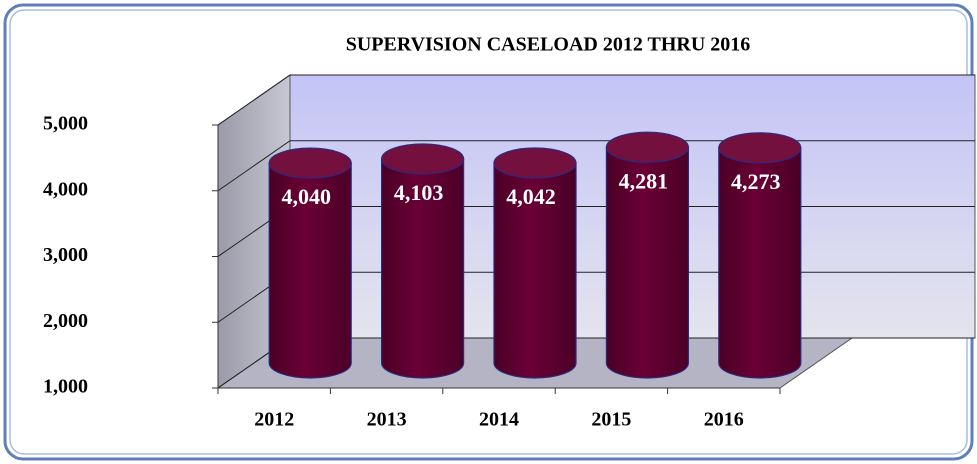 This screenshot has width=977, height=464. What do you see at coordinates (274, 420) in the screenshot?
I see `x-tick-label: 2012` at bounding box center [274, 420].